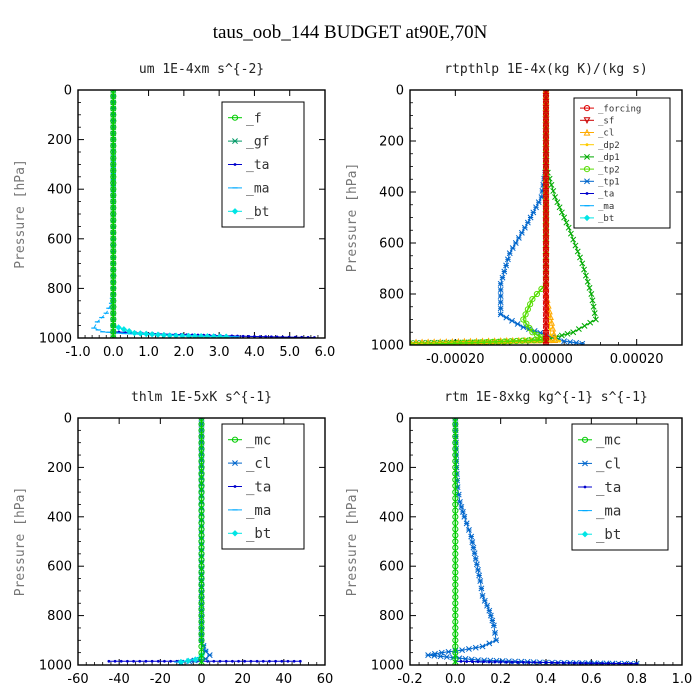  What do you see at coordinates (254, 352) in the screenshot?
I see `x-tick-label: 4.0` at bounding box center [254, 352].